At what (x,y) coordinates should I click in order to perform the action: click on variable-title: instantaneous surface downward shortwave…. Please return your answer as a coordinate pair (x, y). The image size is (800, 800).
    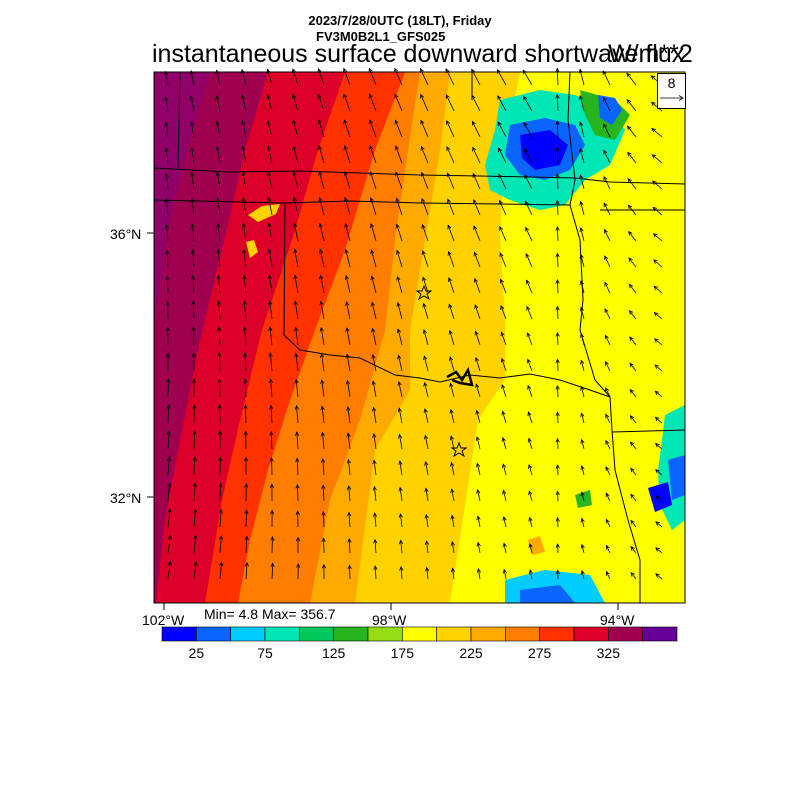
    Looking at the image, I should click on (418, 54).